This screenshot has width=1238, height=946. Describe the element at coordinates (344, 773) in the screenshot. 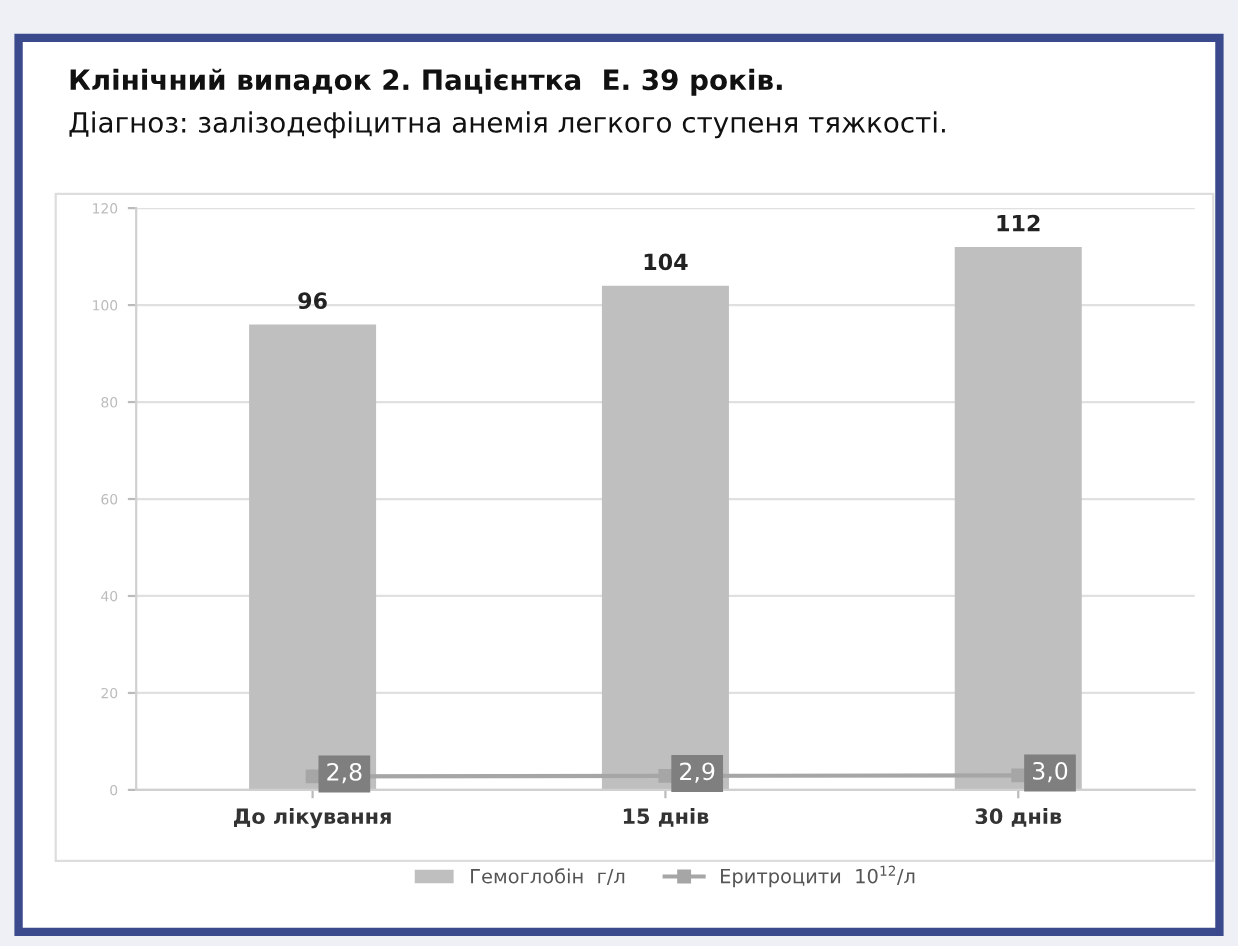

I see `data-label: 2,8` at that location.